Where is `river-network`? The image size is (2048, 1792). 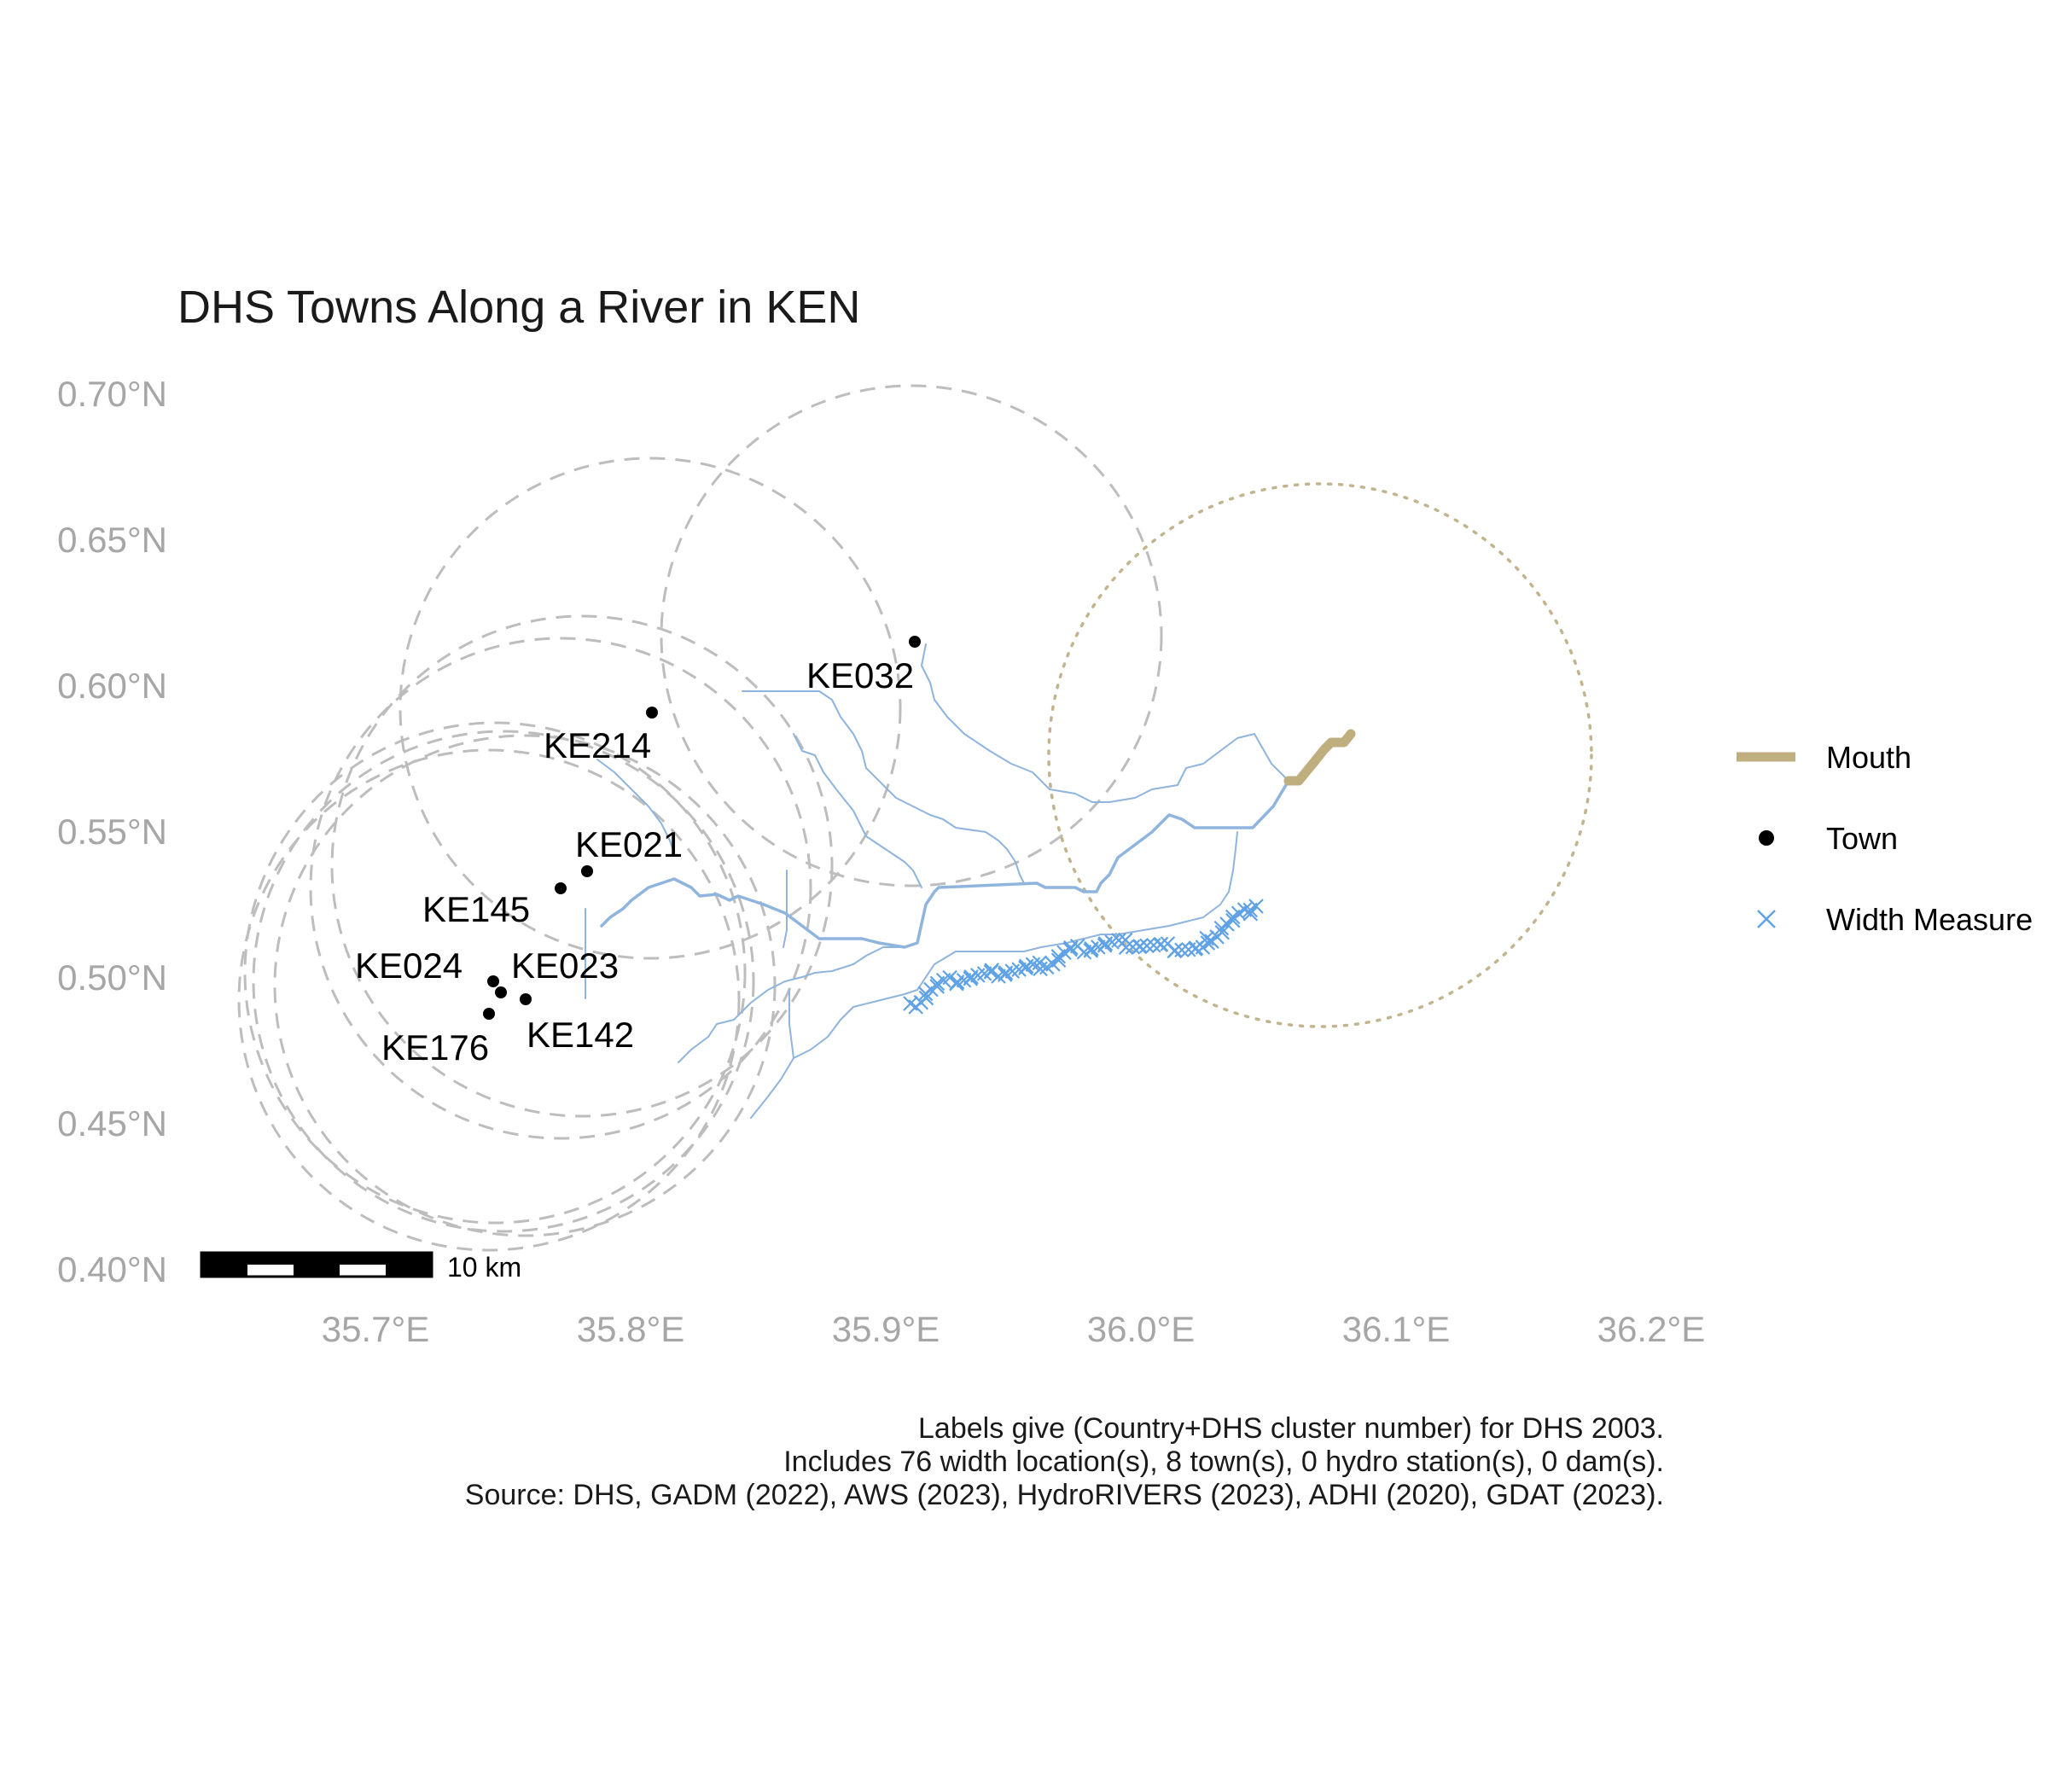
river-network is located at coordinates (938, 881).